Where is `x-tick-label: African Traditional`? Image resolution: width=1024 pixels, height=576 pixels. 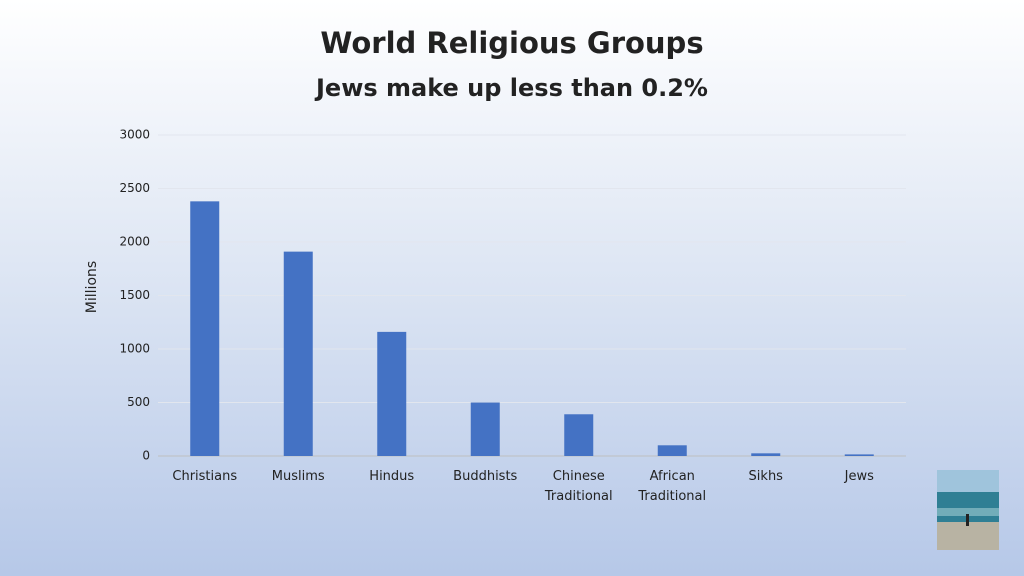
x-tick-label: African Traditional is located at coordinates (672, 486).